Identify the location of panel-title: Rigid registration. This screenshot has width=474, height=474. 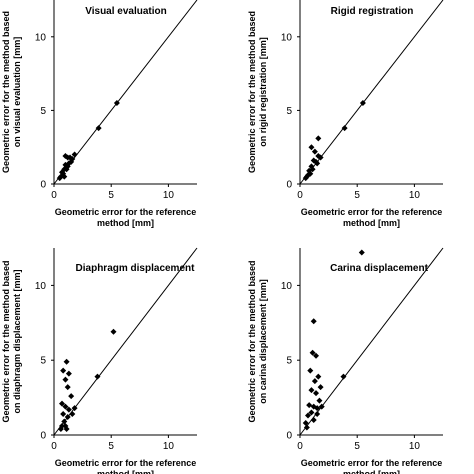
(372, 11).